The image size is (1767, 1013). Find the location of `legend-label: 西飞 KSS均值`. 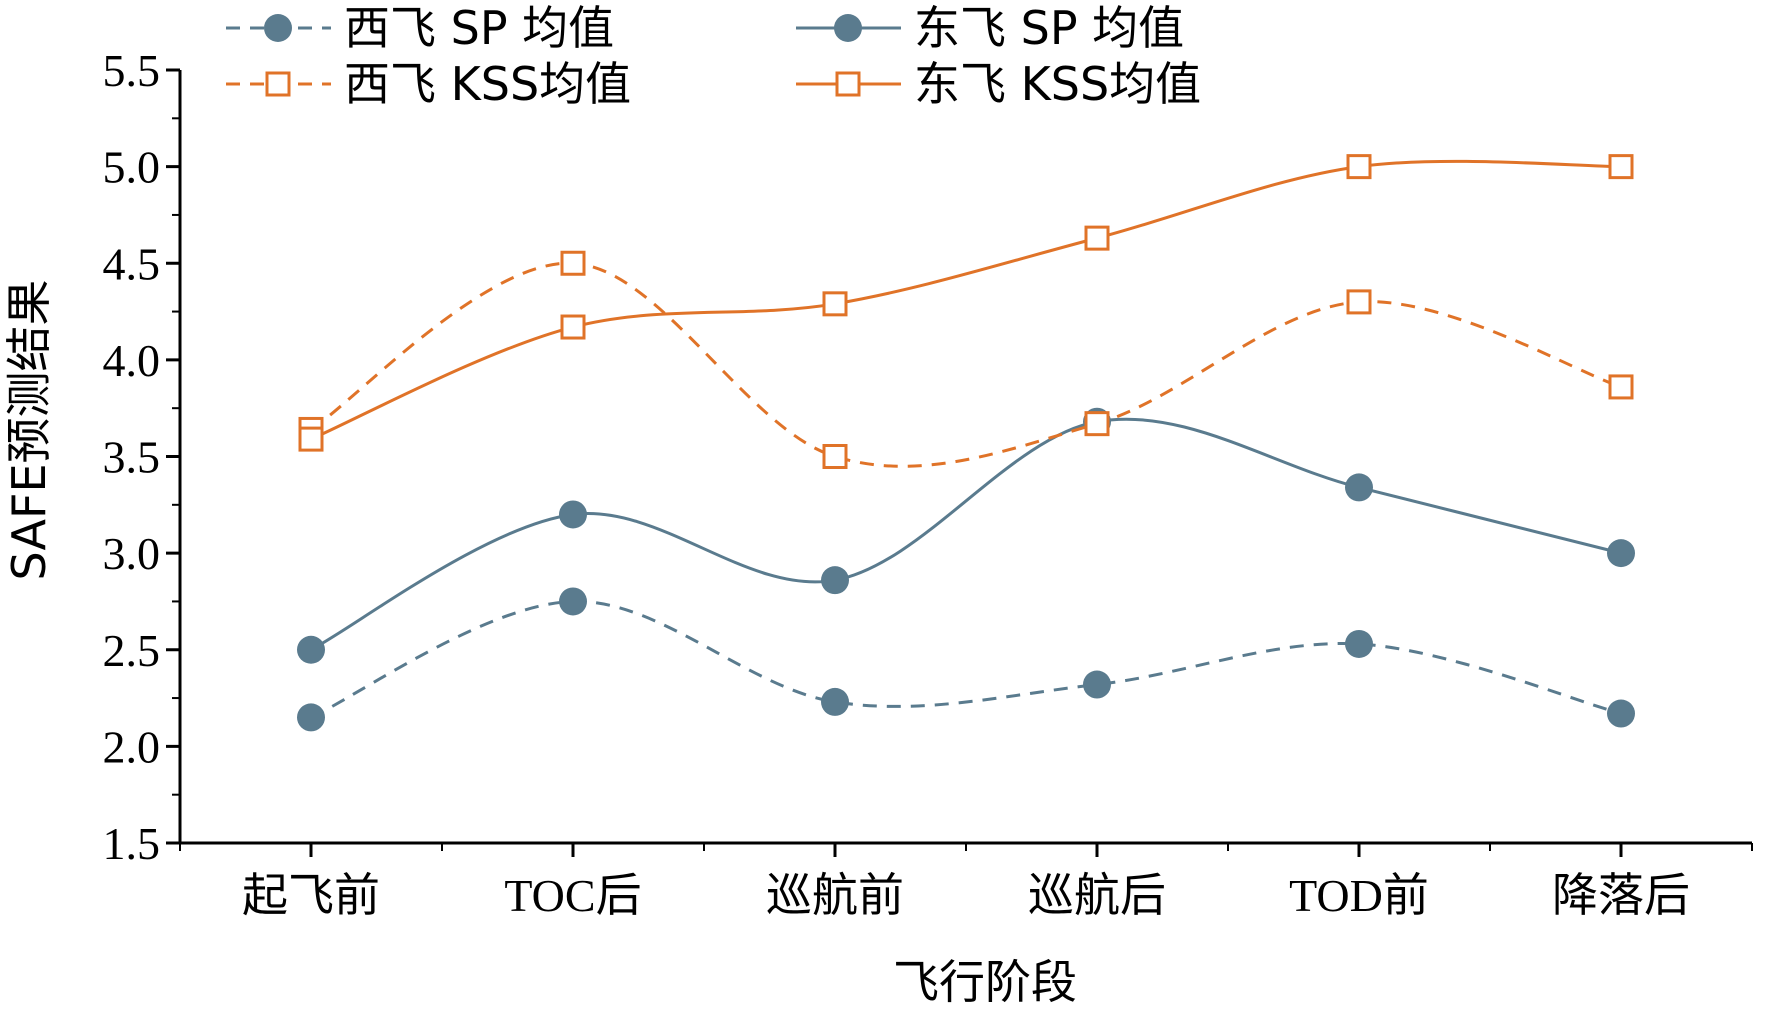

legend-label: 西飞 KSS均值 is located at coordinates (487, 84).